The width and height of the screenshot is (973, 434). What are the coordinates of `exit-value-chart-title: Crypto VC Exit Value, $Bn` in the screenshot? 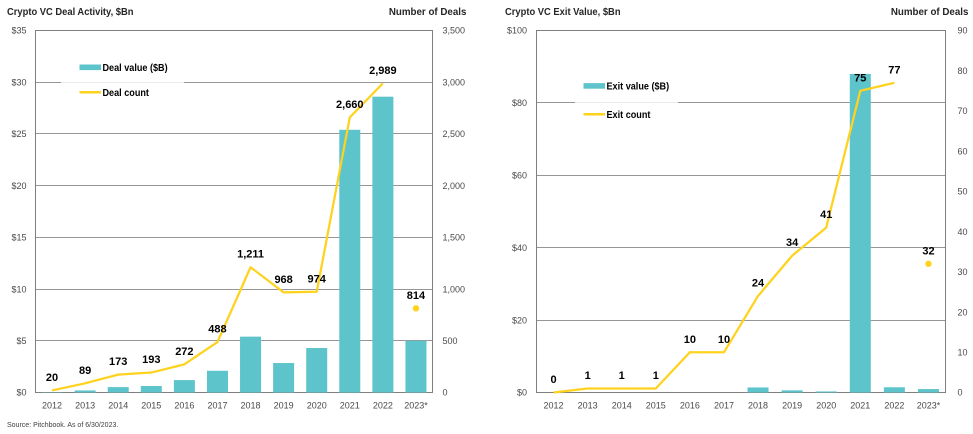 It's located at (562, 12).